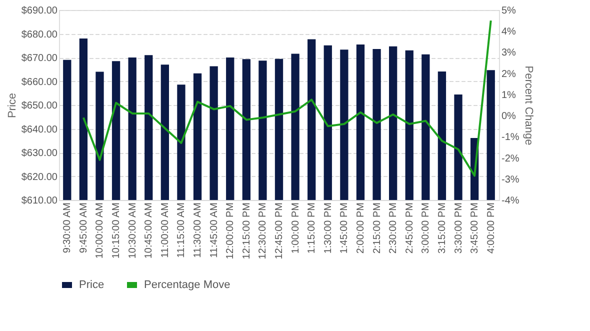 Image resolution: width=590 pixels, height=331 pixels. Describe the element at coordinates (426, 228) in the screenshot. I see `x-tick-label: 3:00:00 PM` at that location.